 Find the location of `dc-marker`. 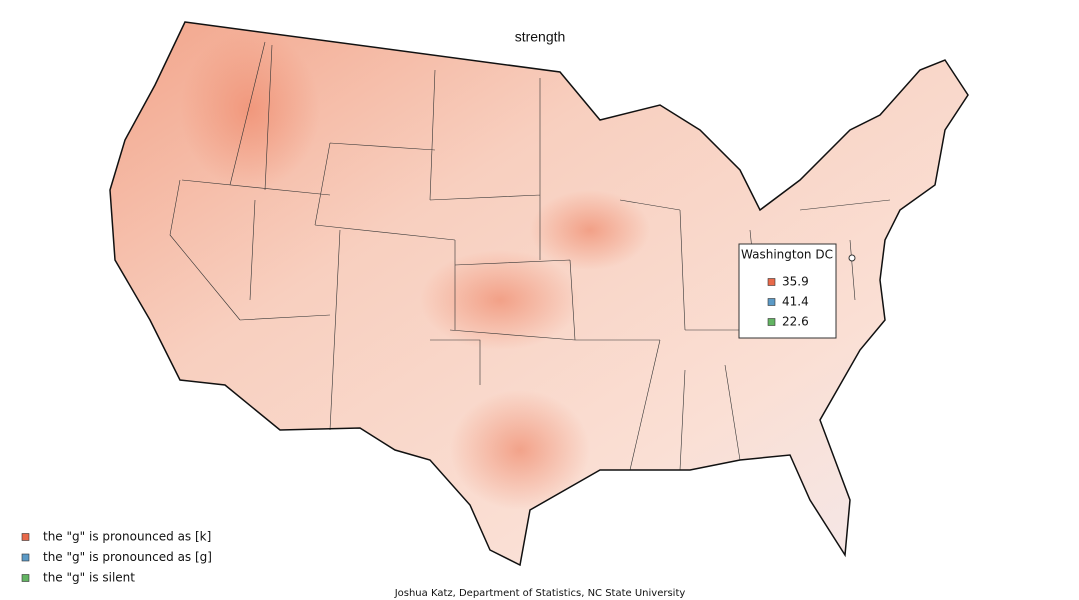

dc-marker is located at coordinates (852, 258).